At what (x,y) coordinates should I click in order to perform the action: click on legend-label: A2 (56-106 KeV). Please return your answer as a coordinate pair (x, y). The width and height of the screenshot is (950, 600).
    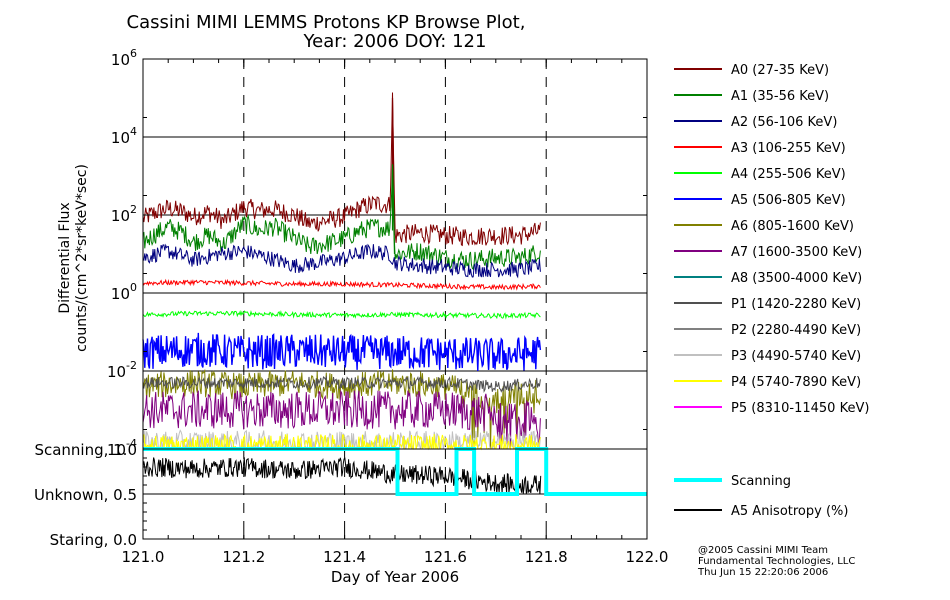
    Looking at the image, I should click on (784, 122).